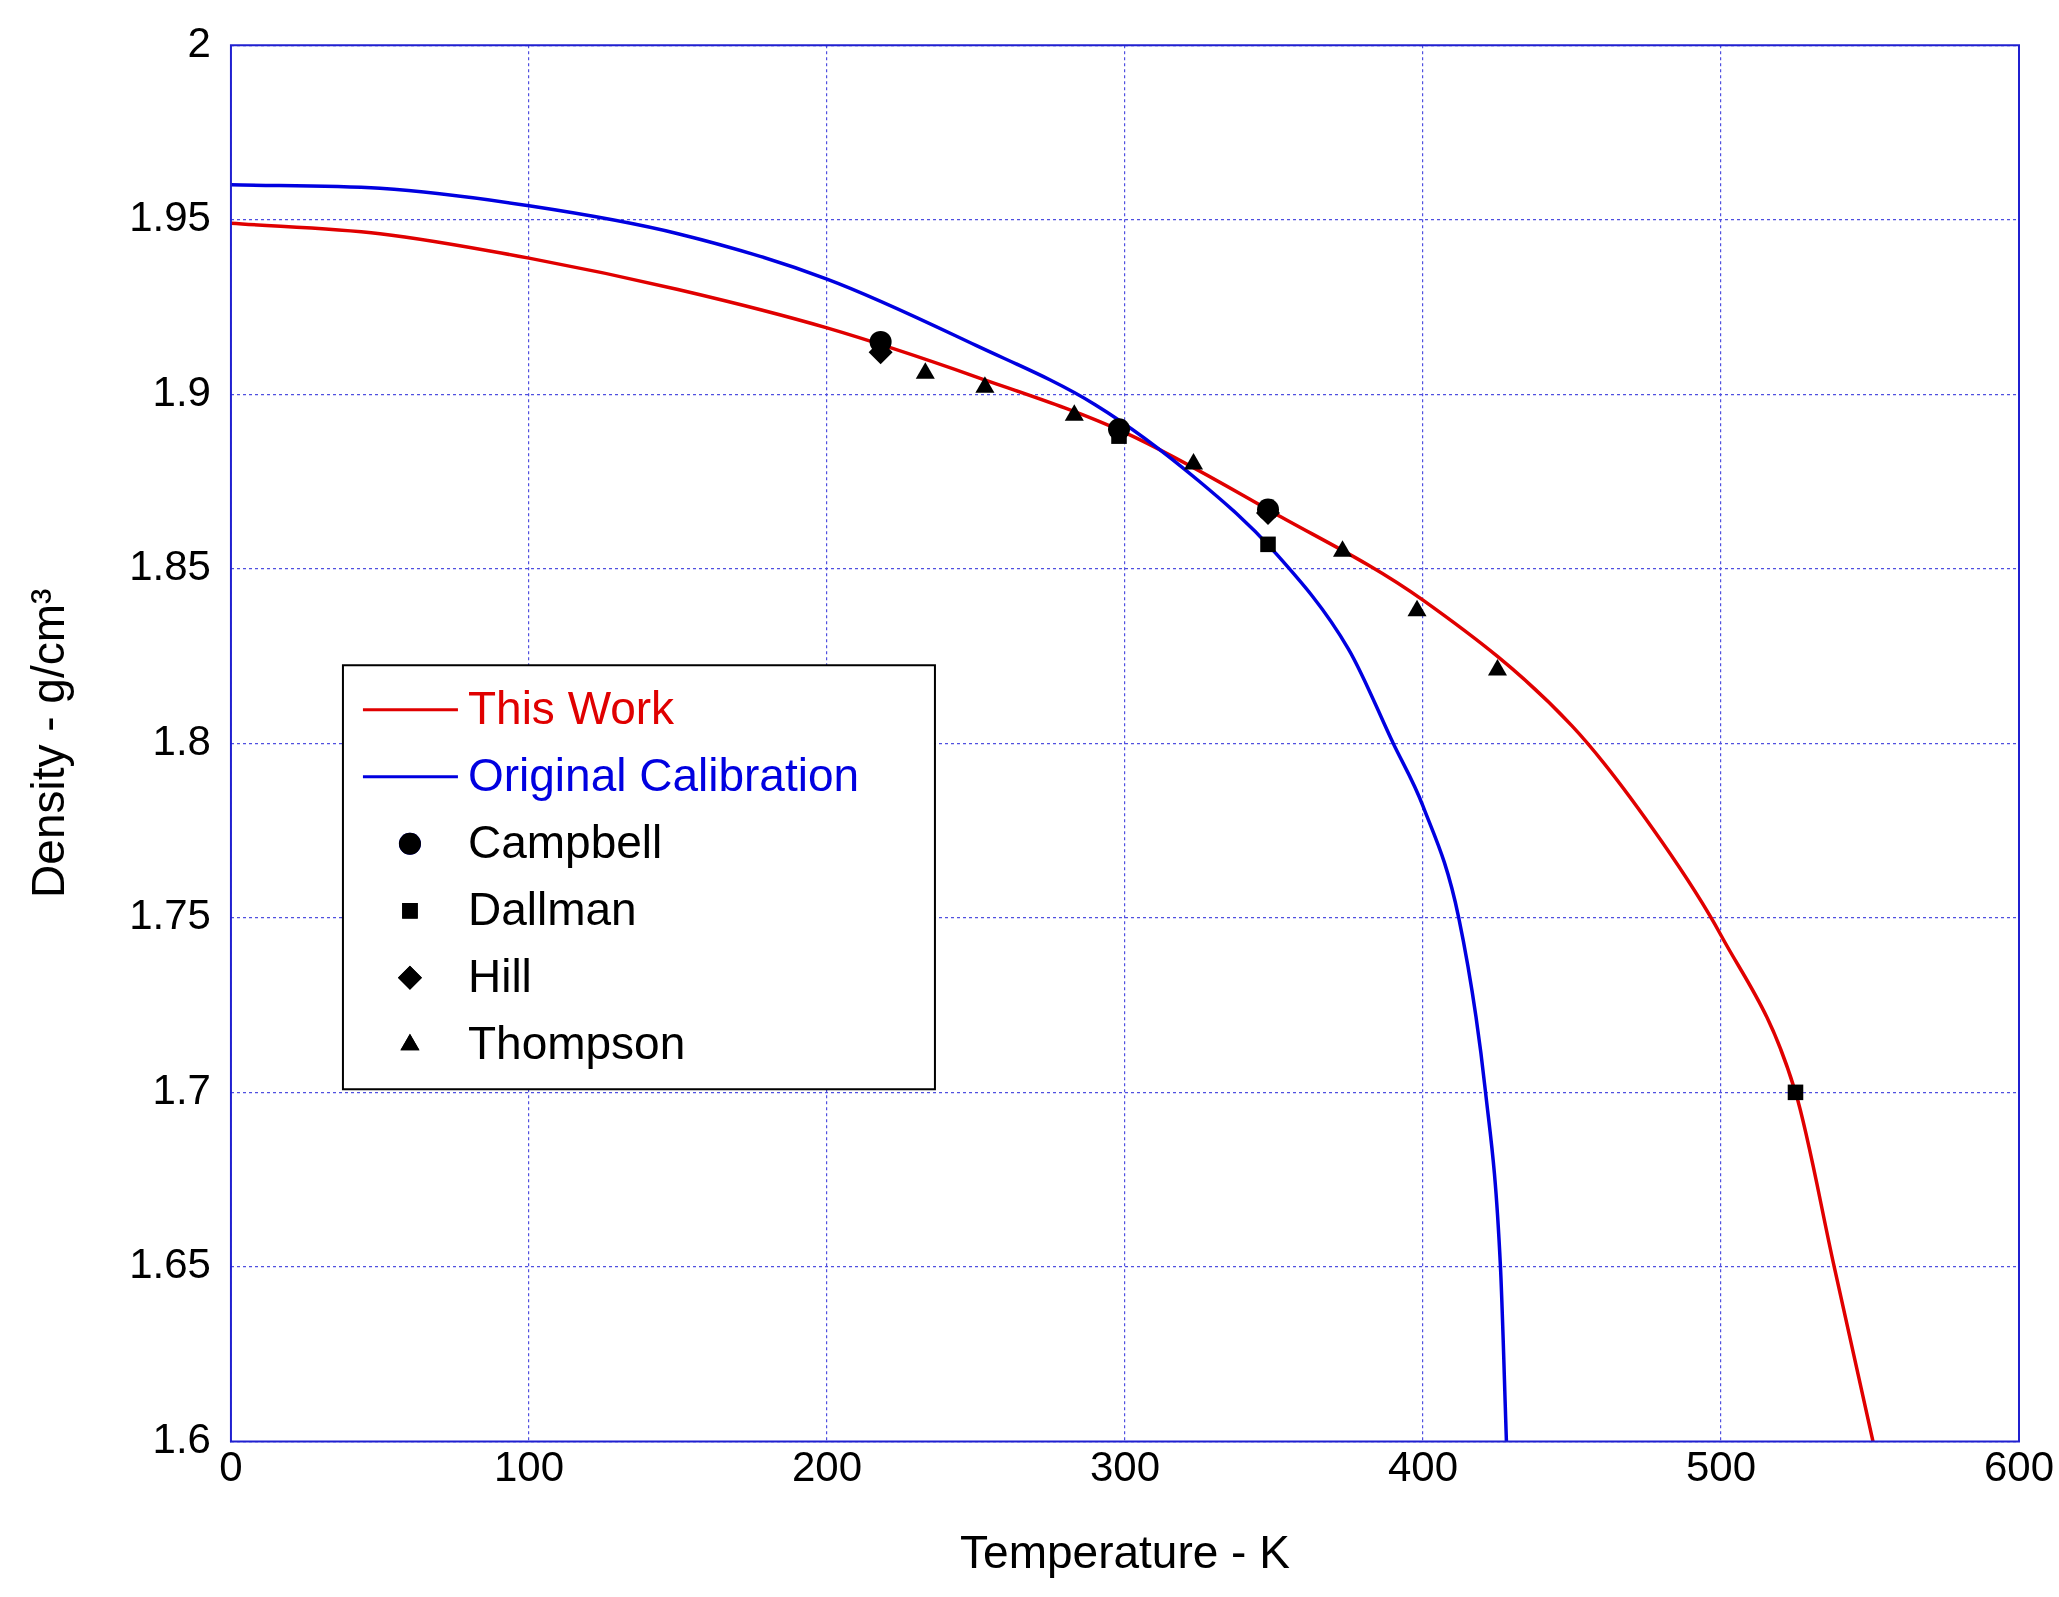  Describe the element at coordinates (170, 217) in the screenshot. I see `y-tick-label: 1.95` at that location.